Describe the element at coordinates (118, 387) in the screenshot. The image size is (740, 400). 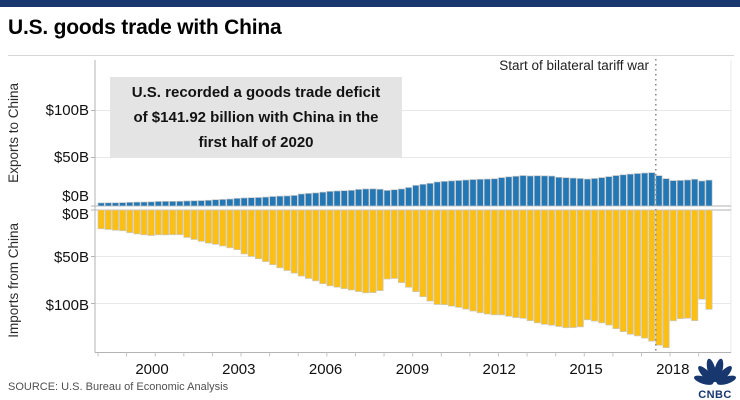
I see `source-credit: SOURCE: U.S. Bureau of Economic Analysis` at that location.